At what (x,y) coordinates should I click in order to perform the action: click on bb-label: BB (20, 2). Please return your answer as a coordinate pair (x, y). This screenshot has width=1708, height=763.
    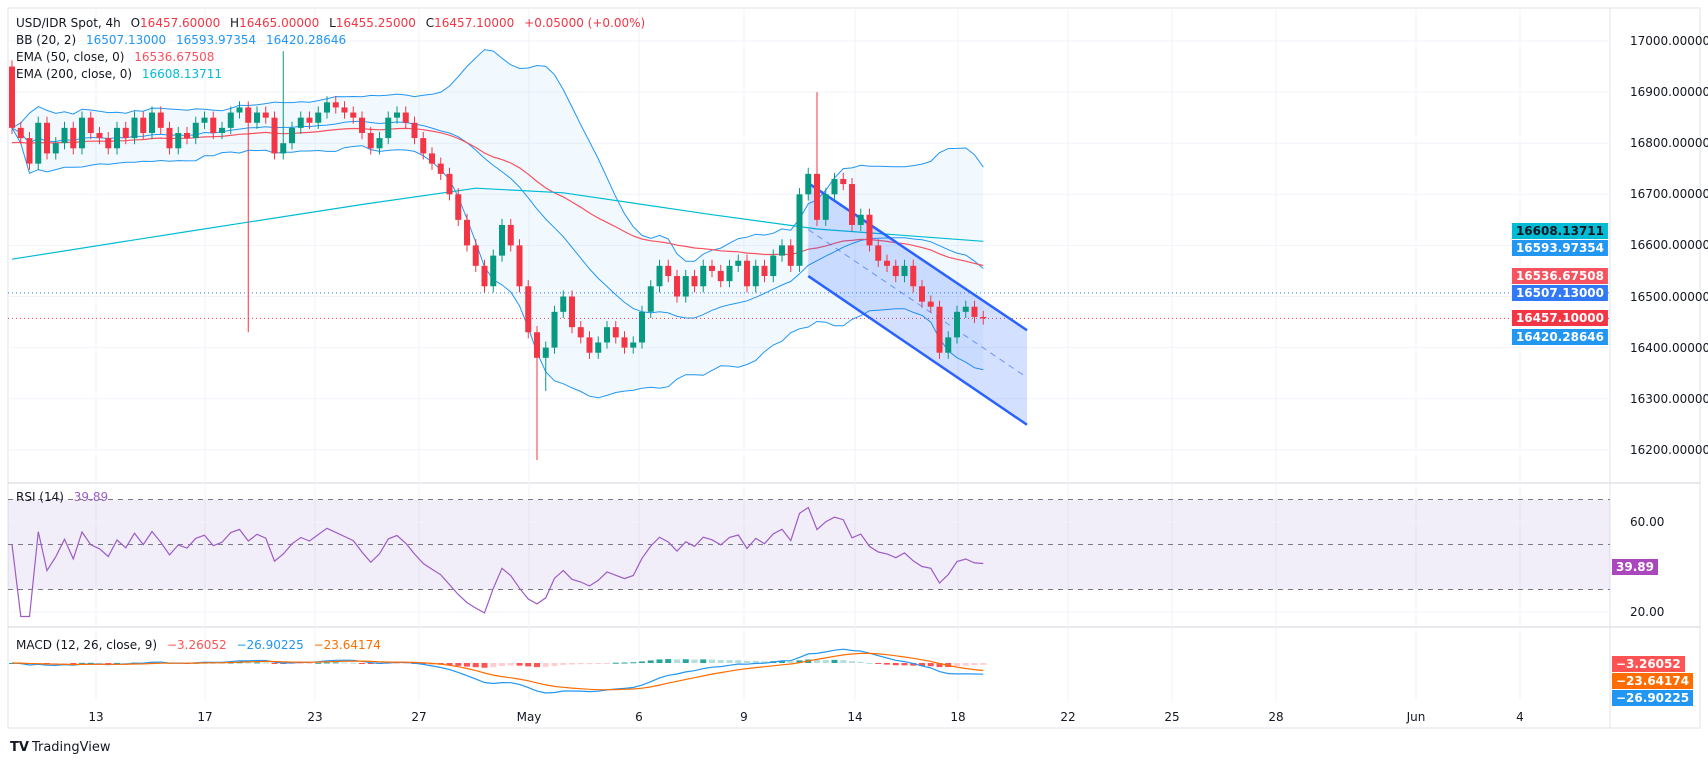
    Looking at the image, I should click on (46, 40).